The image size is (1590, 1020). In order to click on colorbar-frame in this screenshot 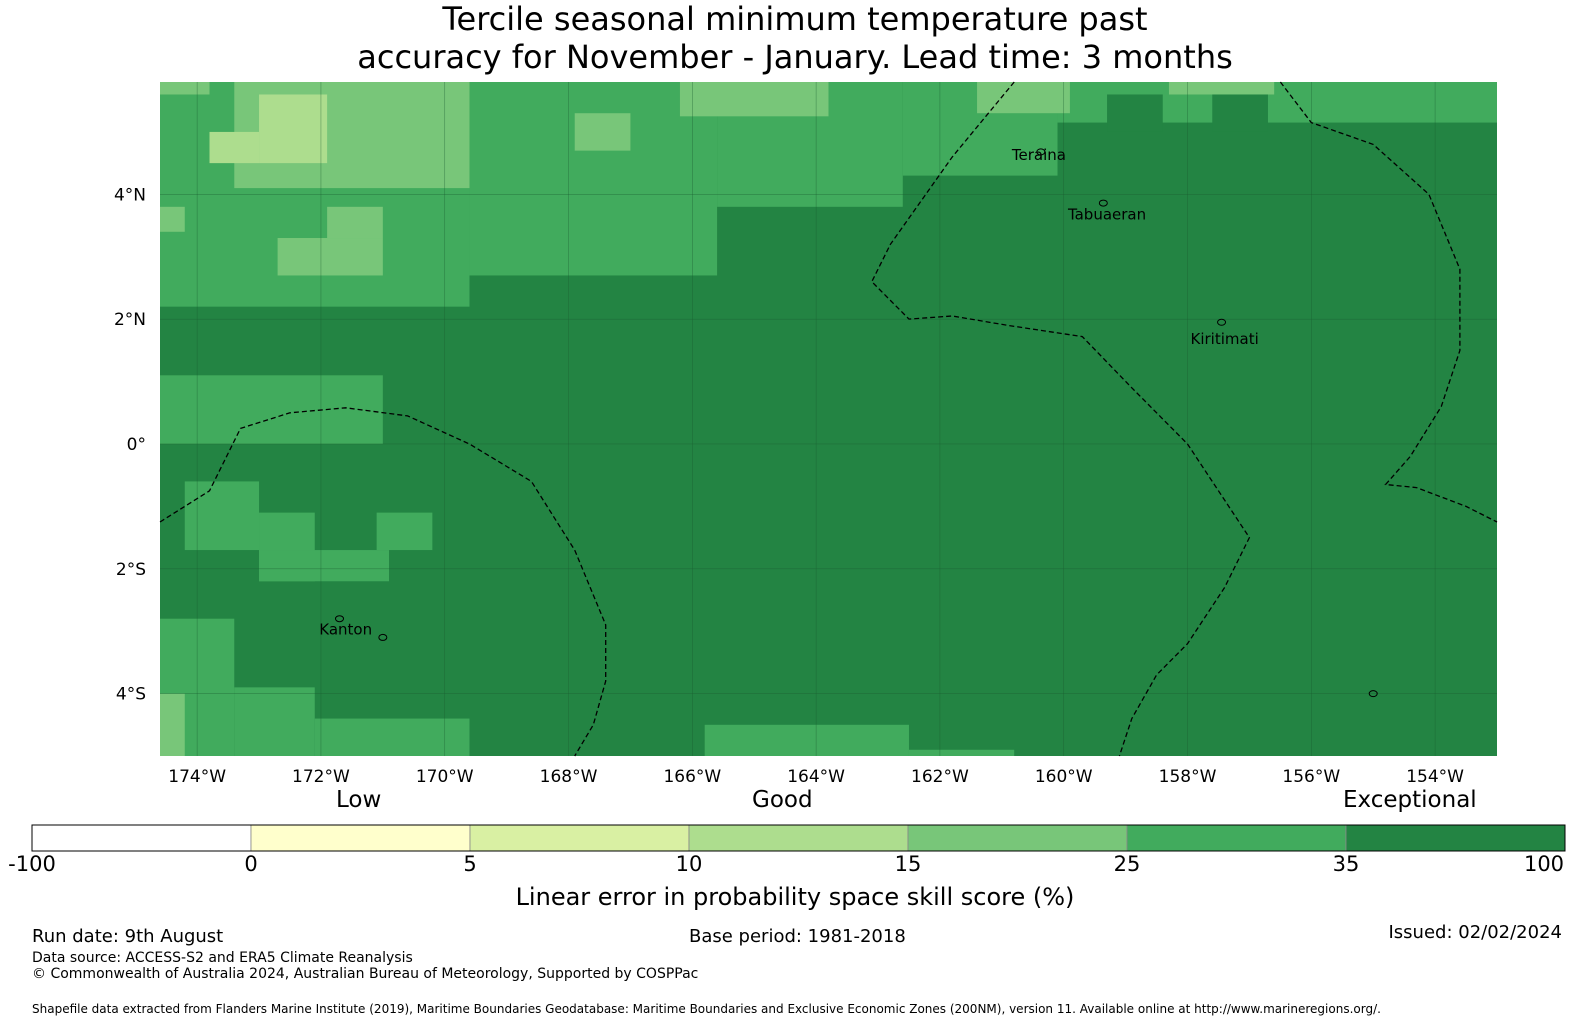, I will do `click(798, 838)`.